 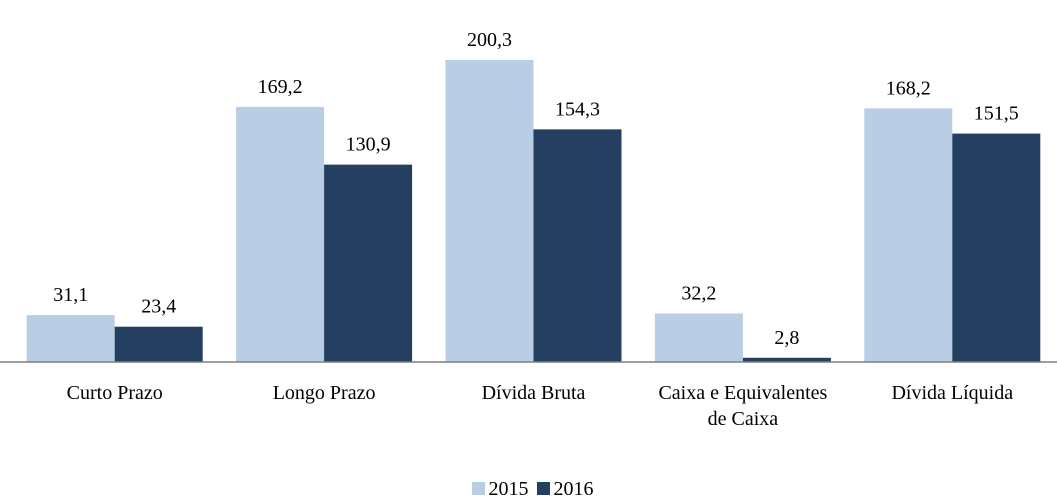 What do you see at coordinates (489, 40) in the screenshot?
I see `data-label: 200,3` at bounding box center [489, 40].